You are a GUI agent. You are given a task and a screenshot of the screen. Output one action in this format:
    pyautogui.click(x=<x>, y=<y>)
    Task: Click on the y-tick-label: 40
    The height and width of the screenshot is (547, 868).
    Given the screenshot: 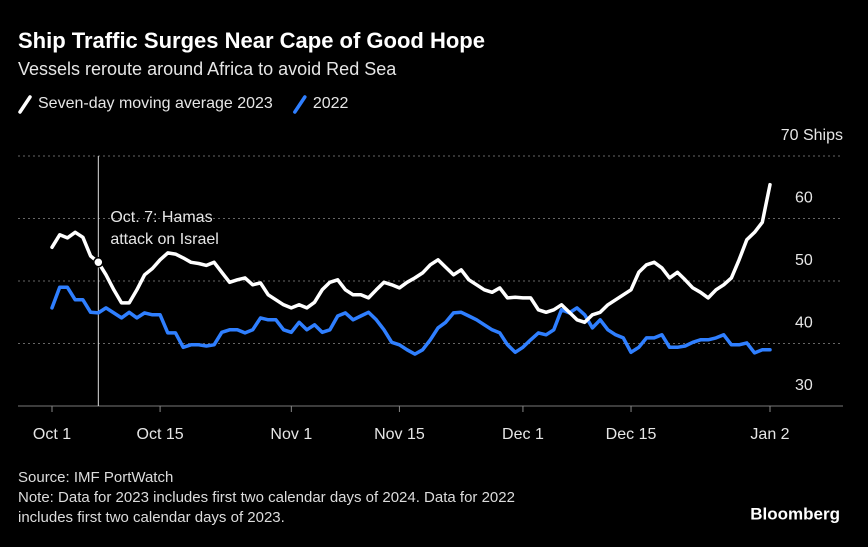 What is the action you would take?
    pyautogui.click(x=804, y=323)
    